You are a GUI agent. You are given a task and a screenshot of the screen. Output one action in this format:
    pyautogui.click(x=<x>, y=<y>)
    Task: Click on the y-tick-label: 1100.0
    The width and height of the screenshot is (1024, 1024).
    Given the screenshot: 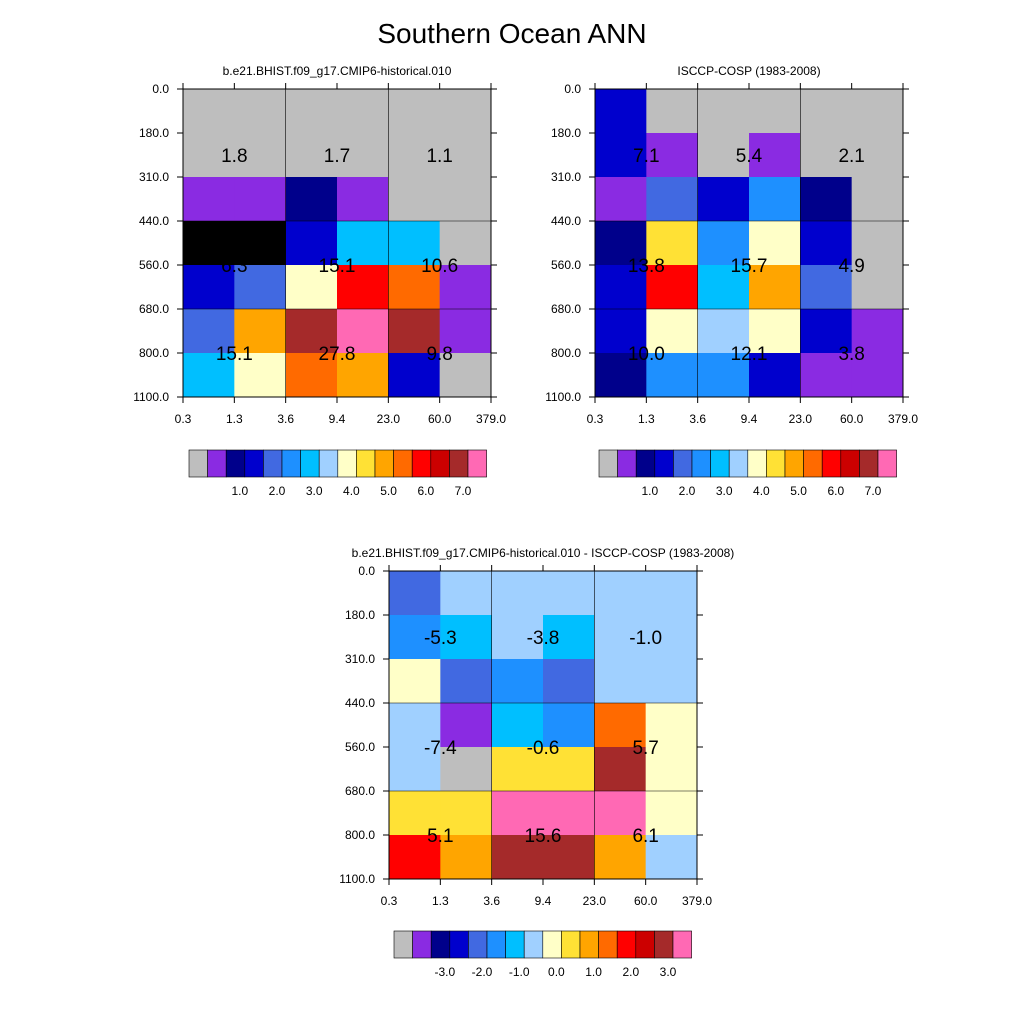 What is the action you would take?
    pyautogui.click(x=151, y=397)
    